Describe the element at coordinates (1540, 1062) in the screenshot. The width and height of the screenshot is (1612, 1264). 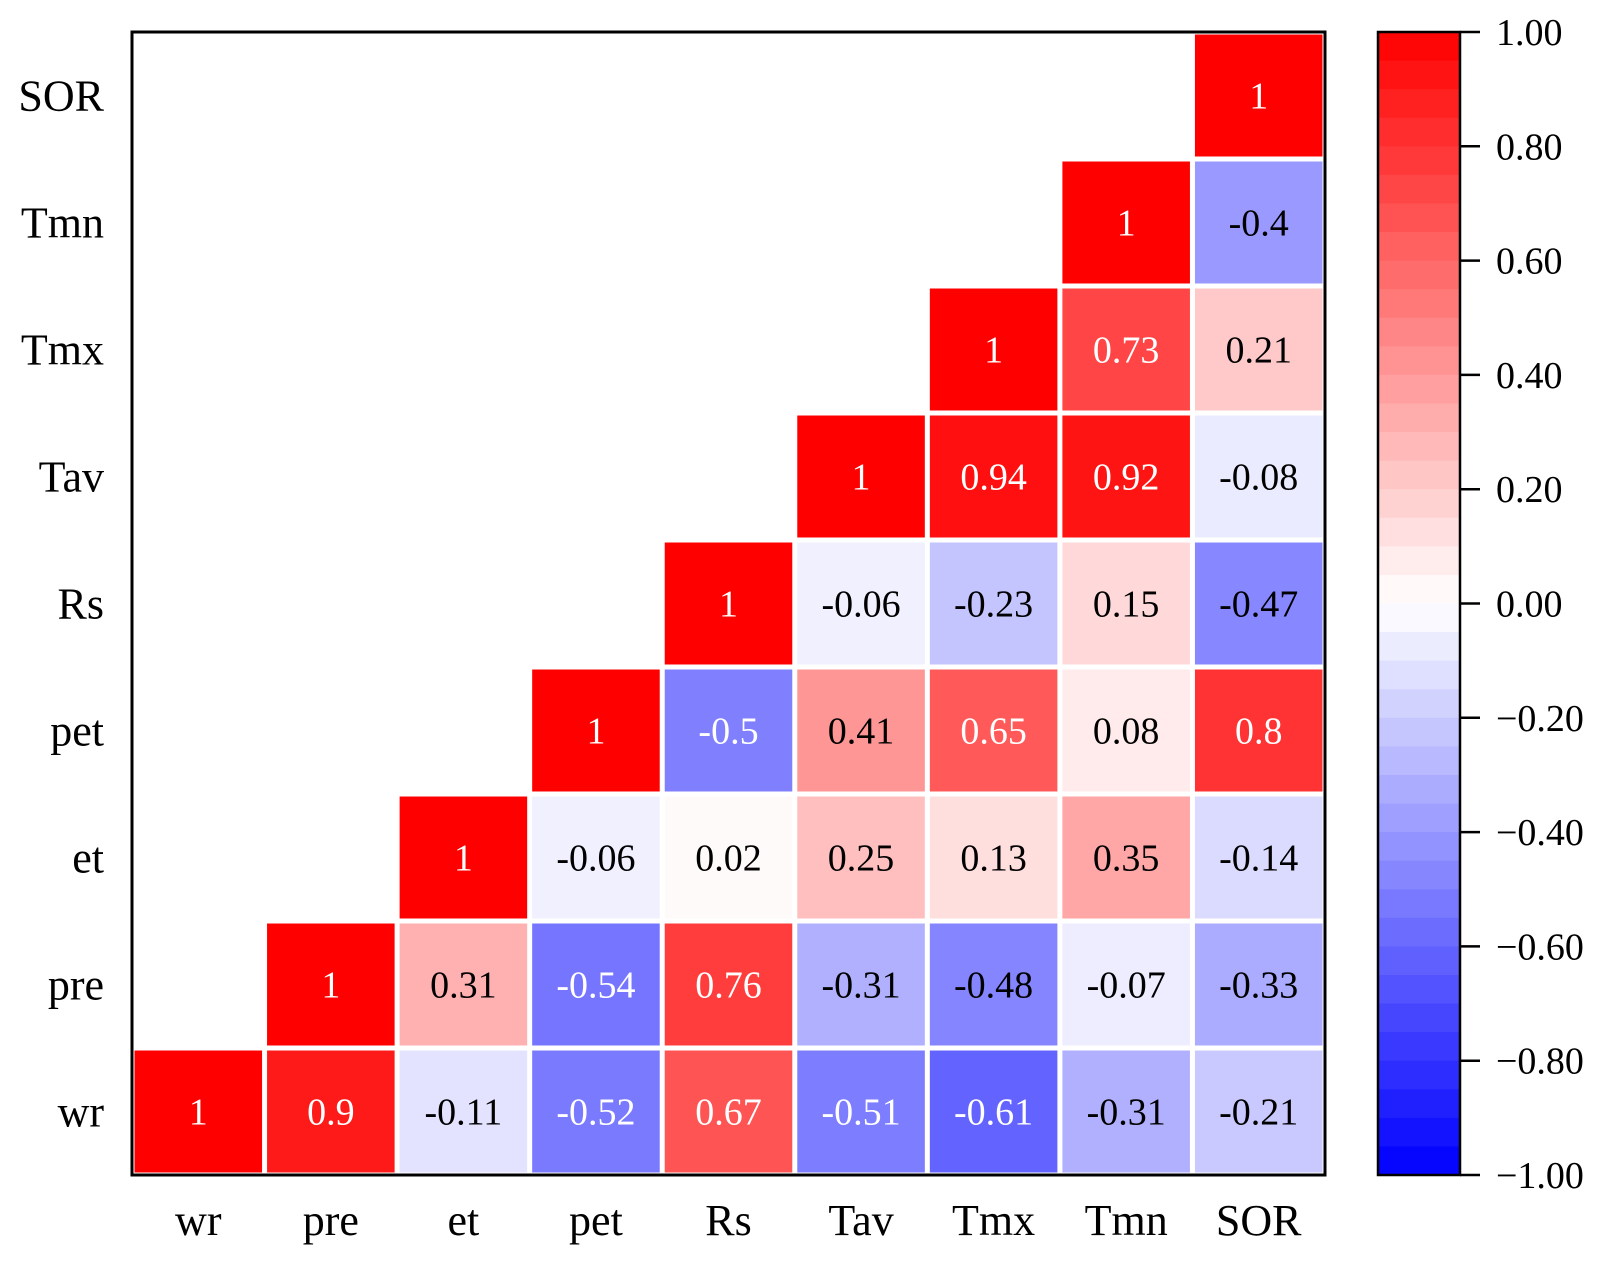
I see `colorbar-tick-label: −0.80` at that location.